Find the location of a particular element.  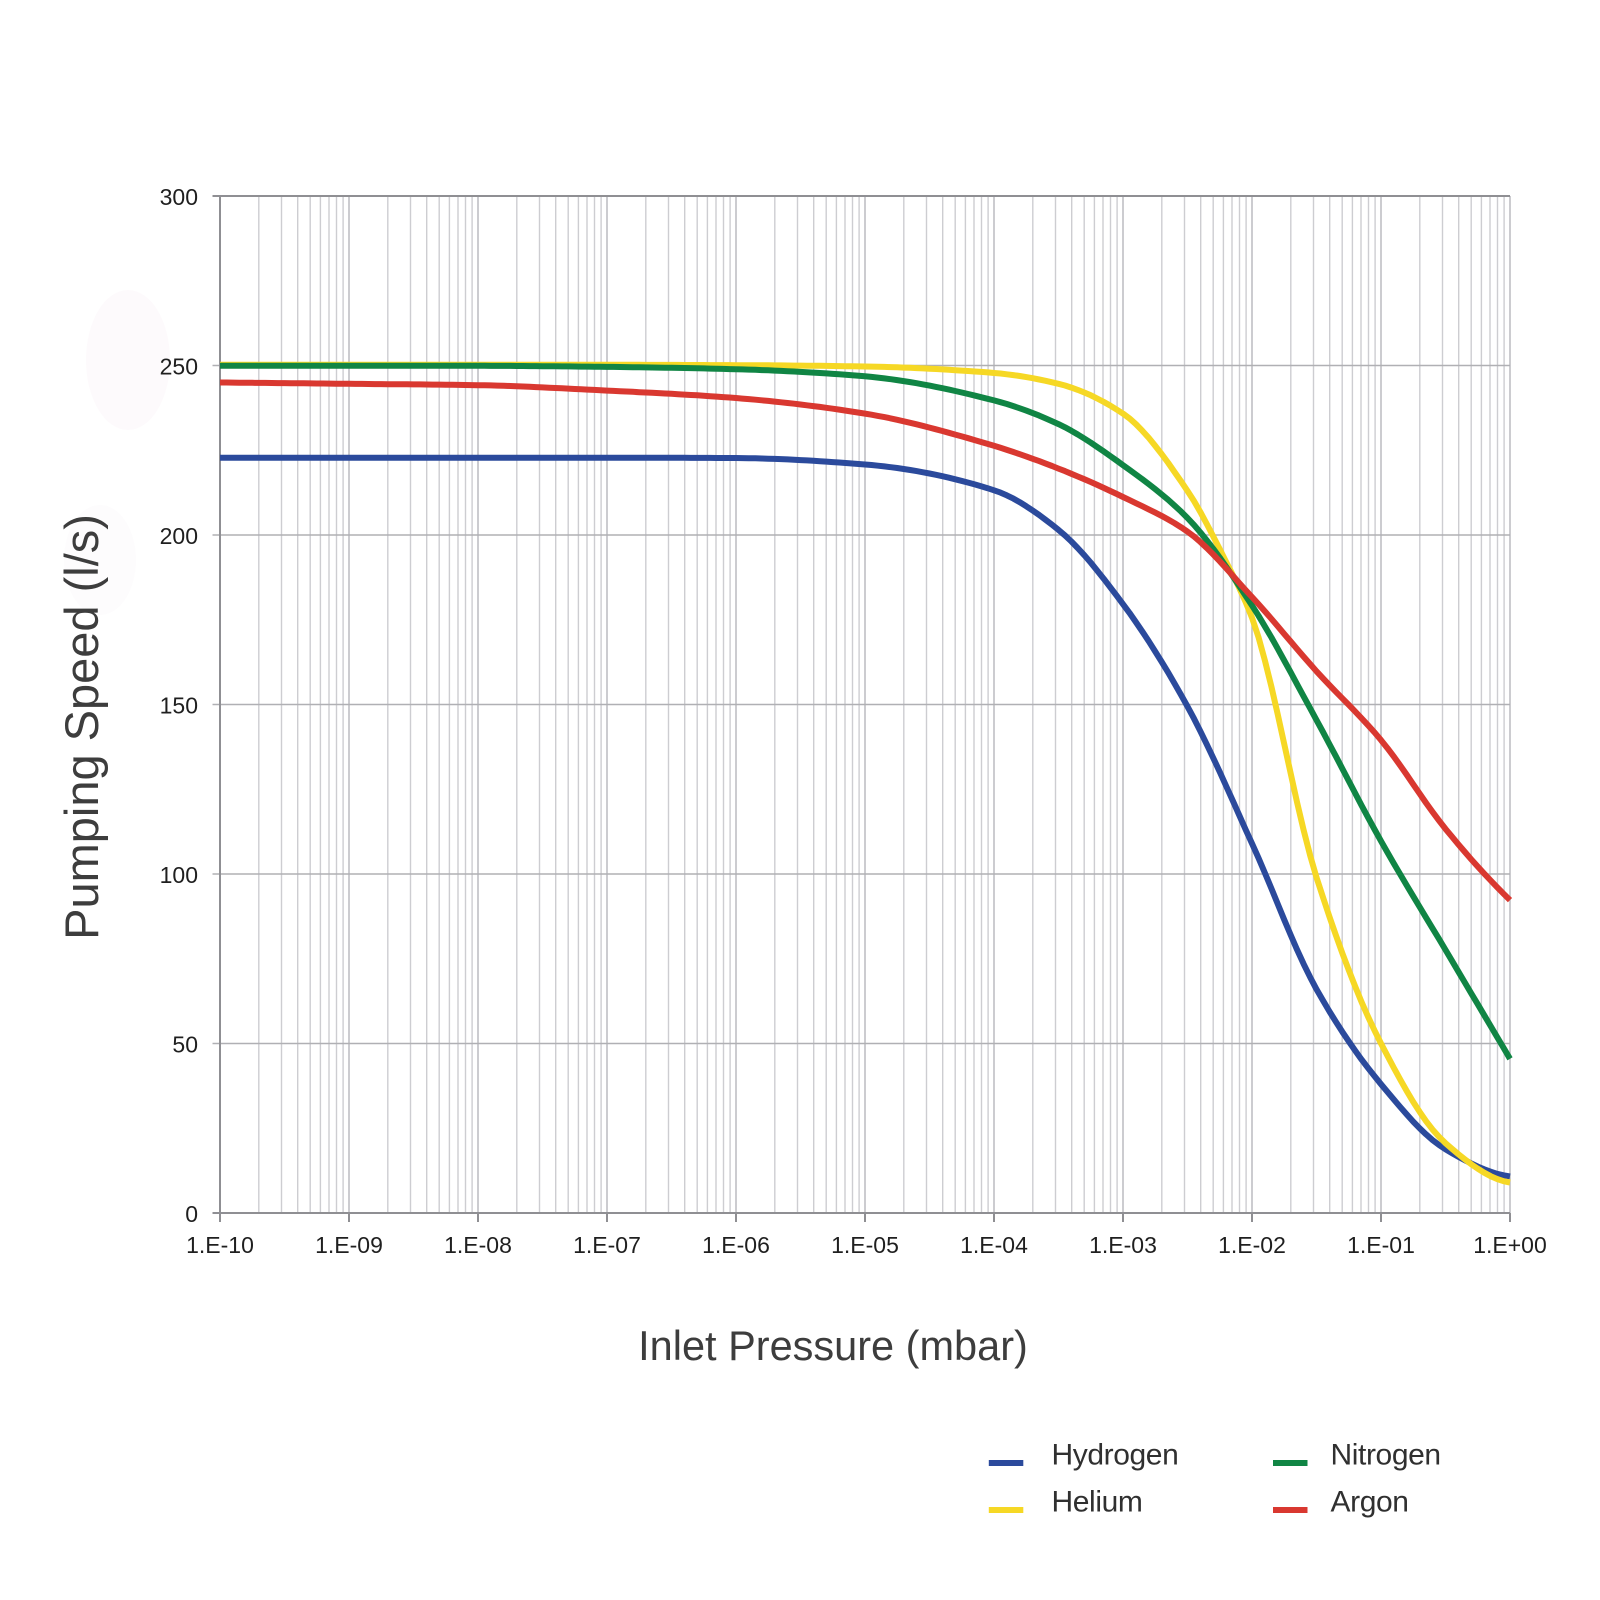

svg-text: Helium is located at coordinates (1097, 1502).